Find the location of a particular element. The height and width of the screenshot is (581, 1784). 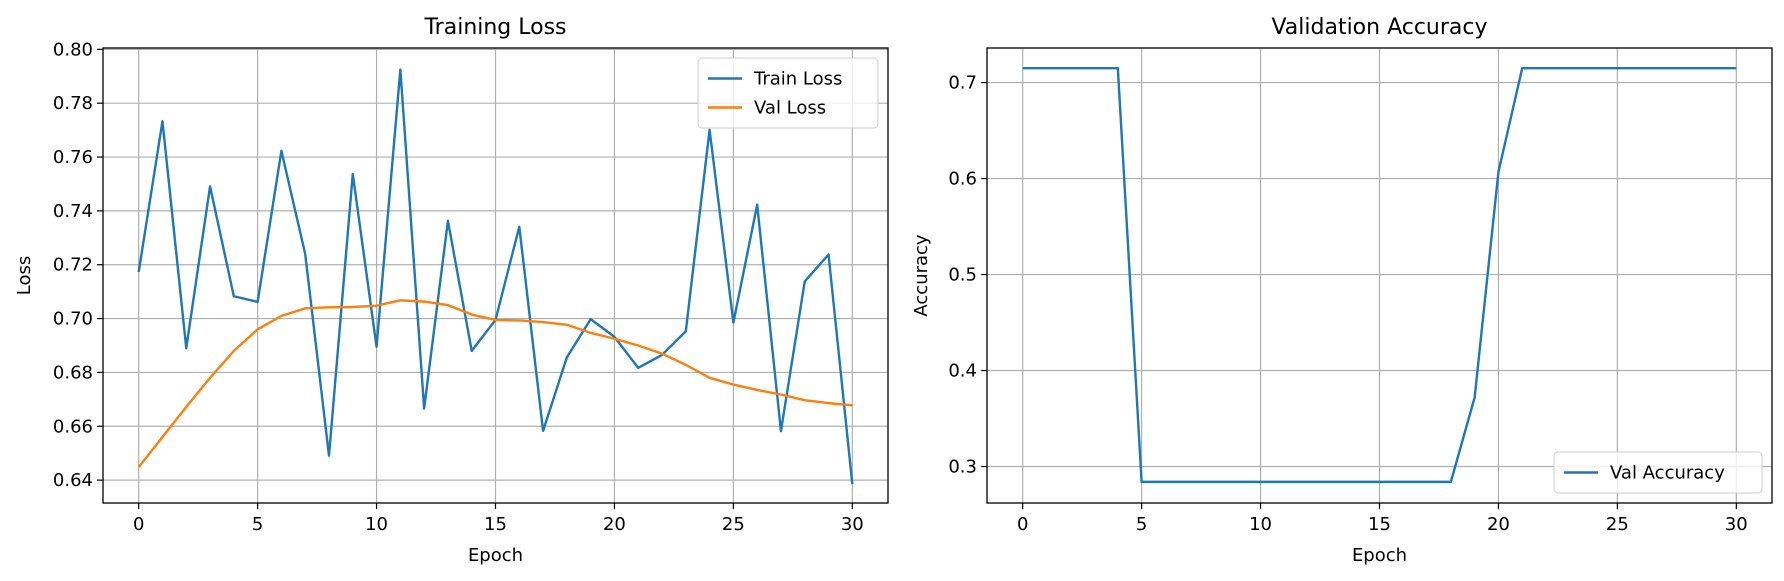

chart-1-y-tick-label: 0.4 is located at coordinates (962, 371).